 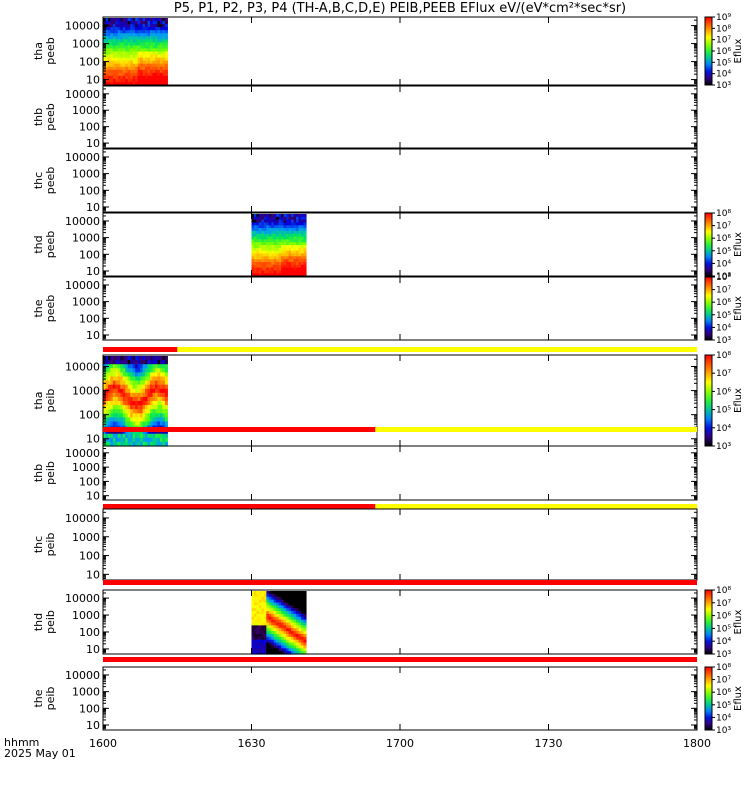 I want to click on y-tick-label: 1000, so click(x=86, y=615).